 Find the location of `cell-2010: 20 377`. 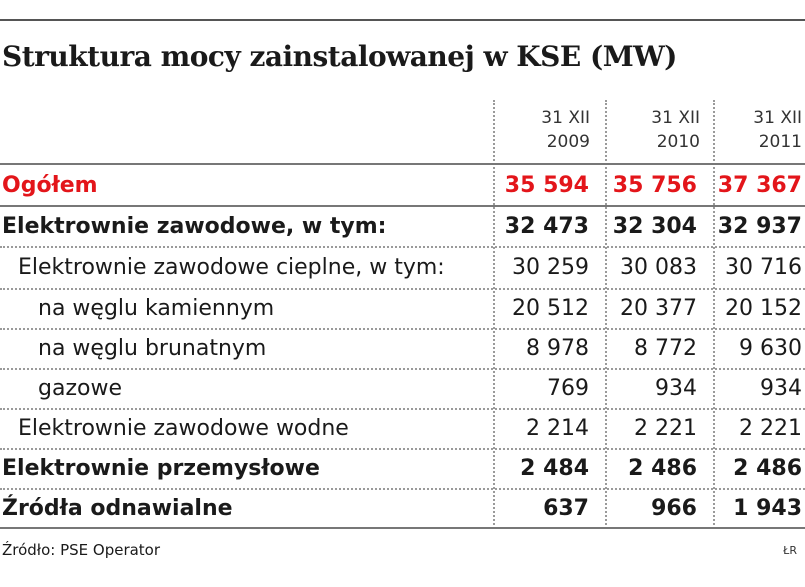

cell-2010: 20 377 is located at coordinates (658, 308).